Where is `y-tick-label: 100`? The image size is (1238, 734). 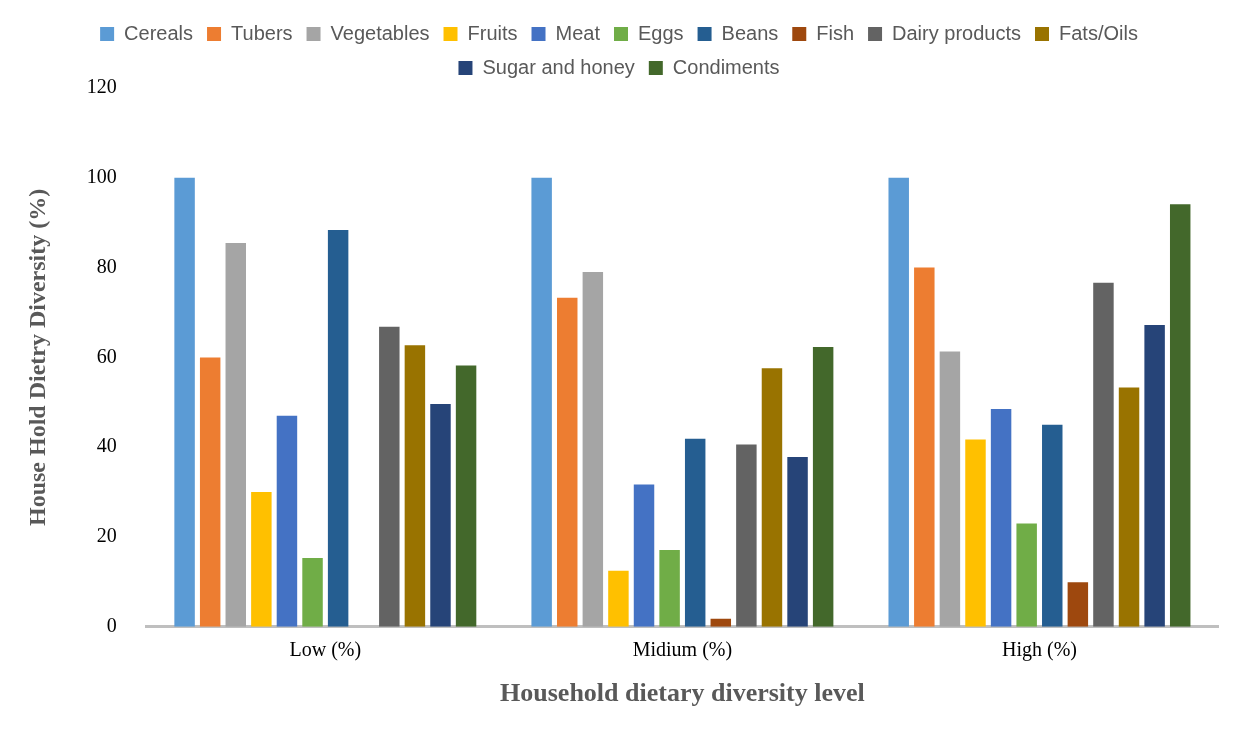 y-tick-label: 100 is located at coordinates (101, 176).